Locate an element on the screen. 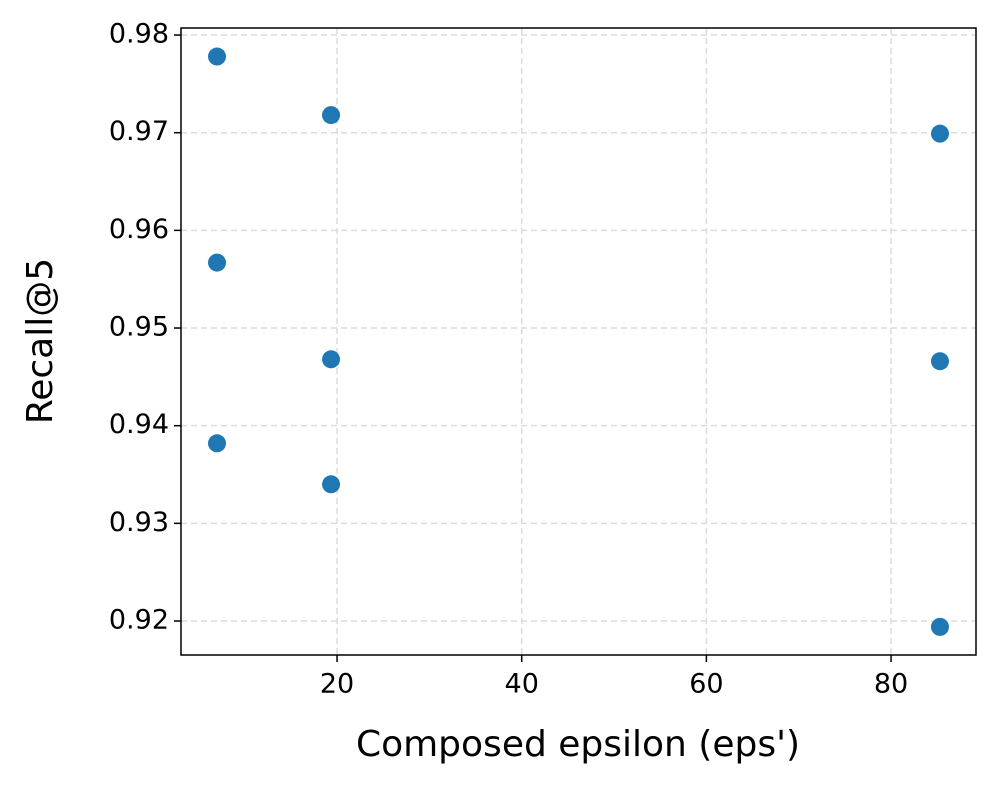  x-axis-label: Composed epsilon (eps') is located at coordinates (578, 744).